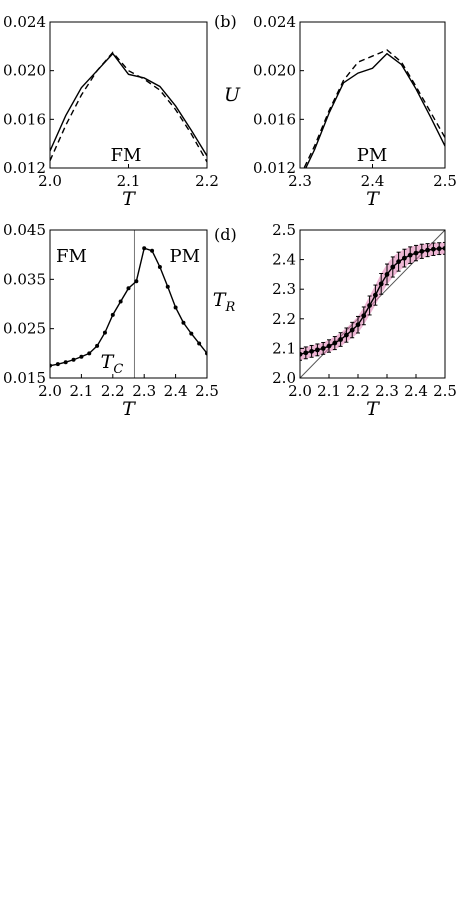  I want to click on panel-2: 2.3 2.4 2.5 0.012 0.016 0.020 0.024 T U (b) PM, so click(335, 111).